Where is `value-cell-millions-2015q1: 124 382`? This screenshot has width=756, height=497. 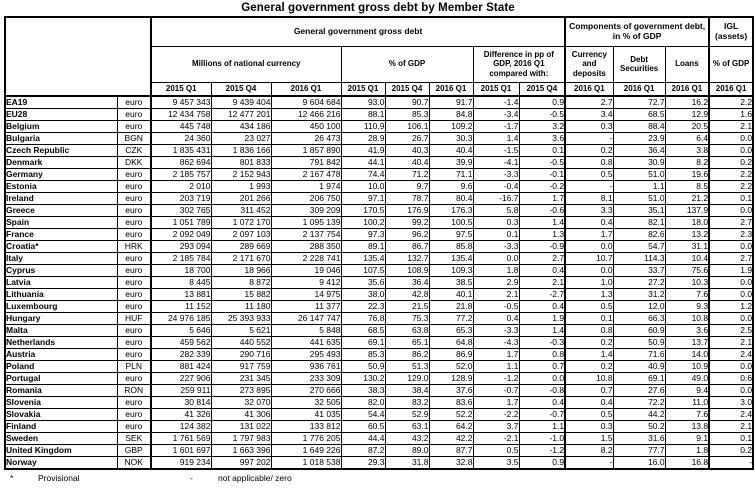
value-cell-millions-2015q1: 124 382 is located at coordinates (181, 426).